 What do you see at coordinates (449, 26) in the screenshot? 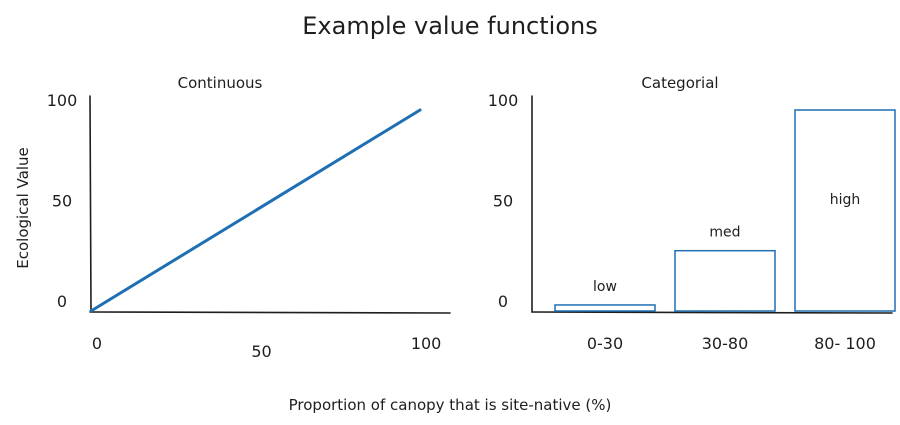
I see `figure-title: Example value functions` at bounding box center [449, 26].